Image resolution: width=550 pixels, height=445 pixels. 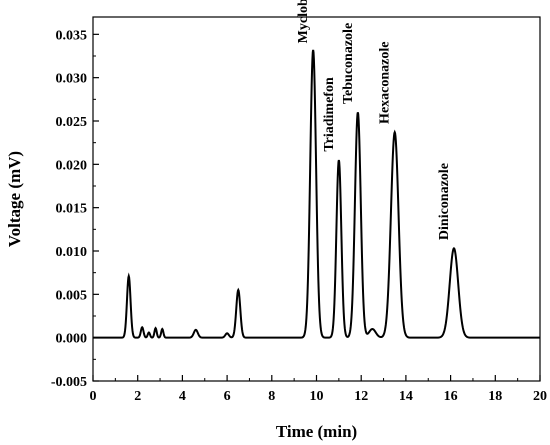 I want to click on x-tick-label: 0, so click(x=93, y=396).